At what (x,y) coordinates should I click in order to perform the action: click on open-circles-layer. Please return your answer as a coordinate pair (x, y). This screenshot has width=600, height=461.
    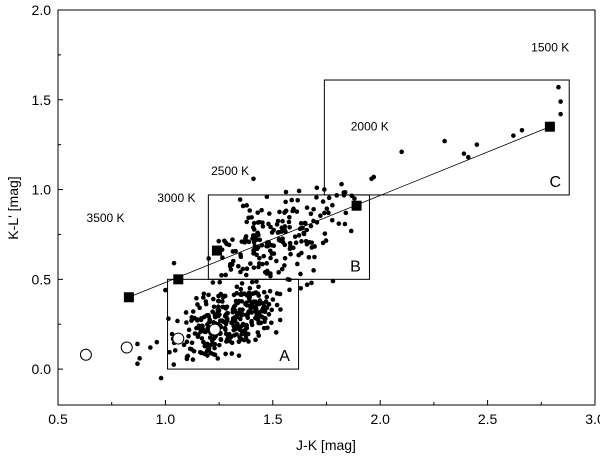
    Looking at the image, I should click on (150, 342).